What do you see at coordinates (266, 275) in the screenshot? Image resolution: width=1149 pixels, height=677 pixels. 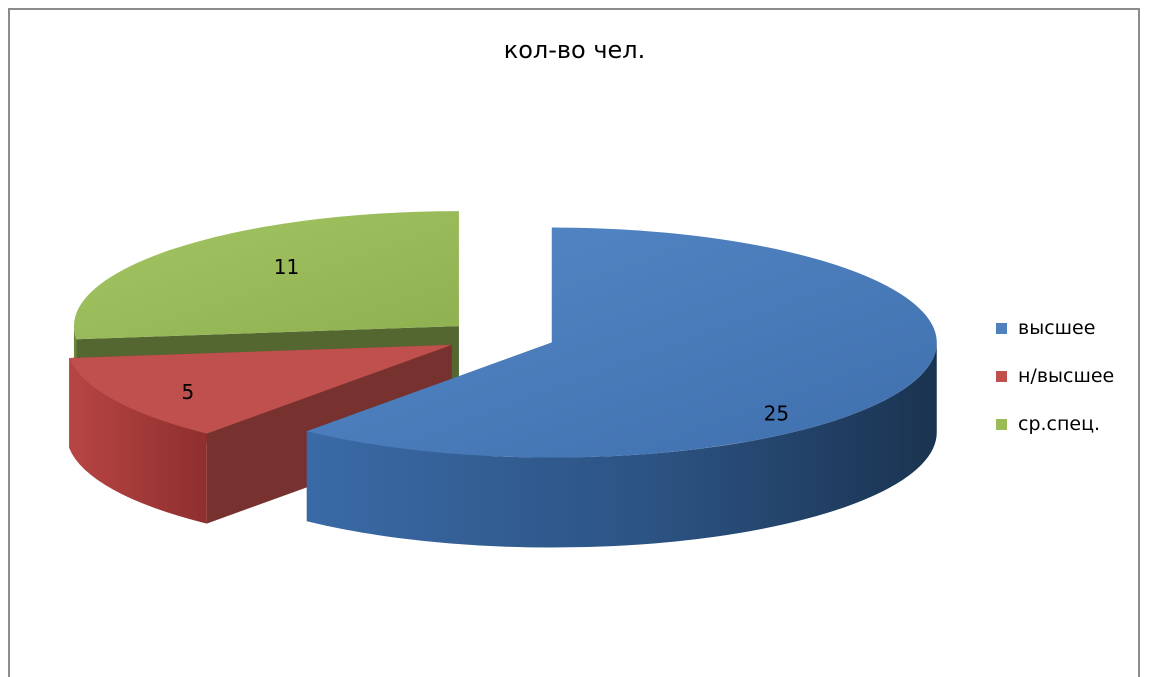 I see `pie-slice-3-top` at bounding box center [266, 275].